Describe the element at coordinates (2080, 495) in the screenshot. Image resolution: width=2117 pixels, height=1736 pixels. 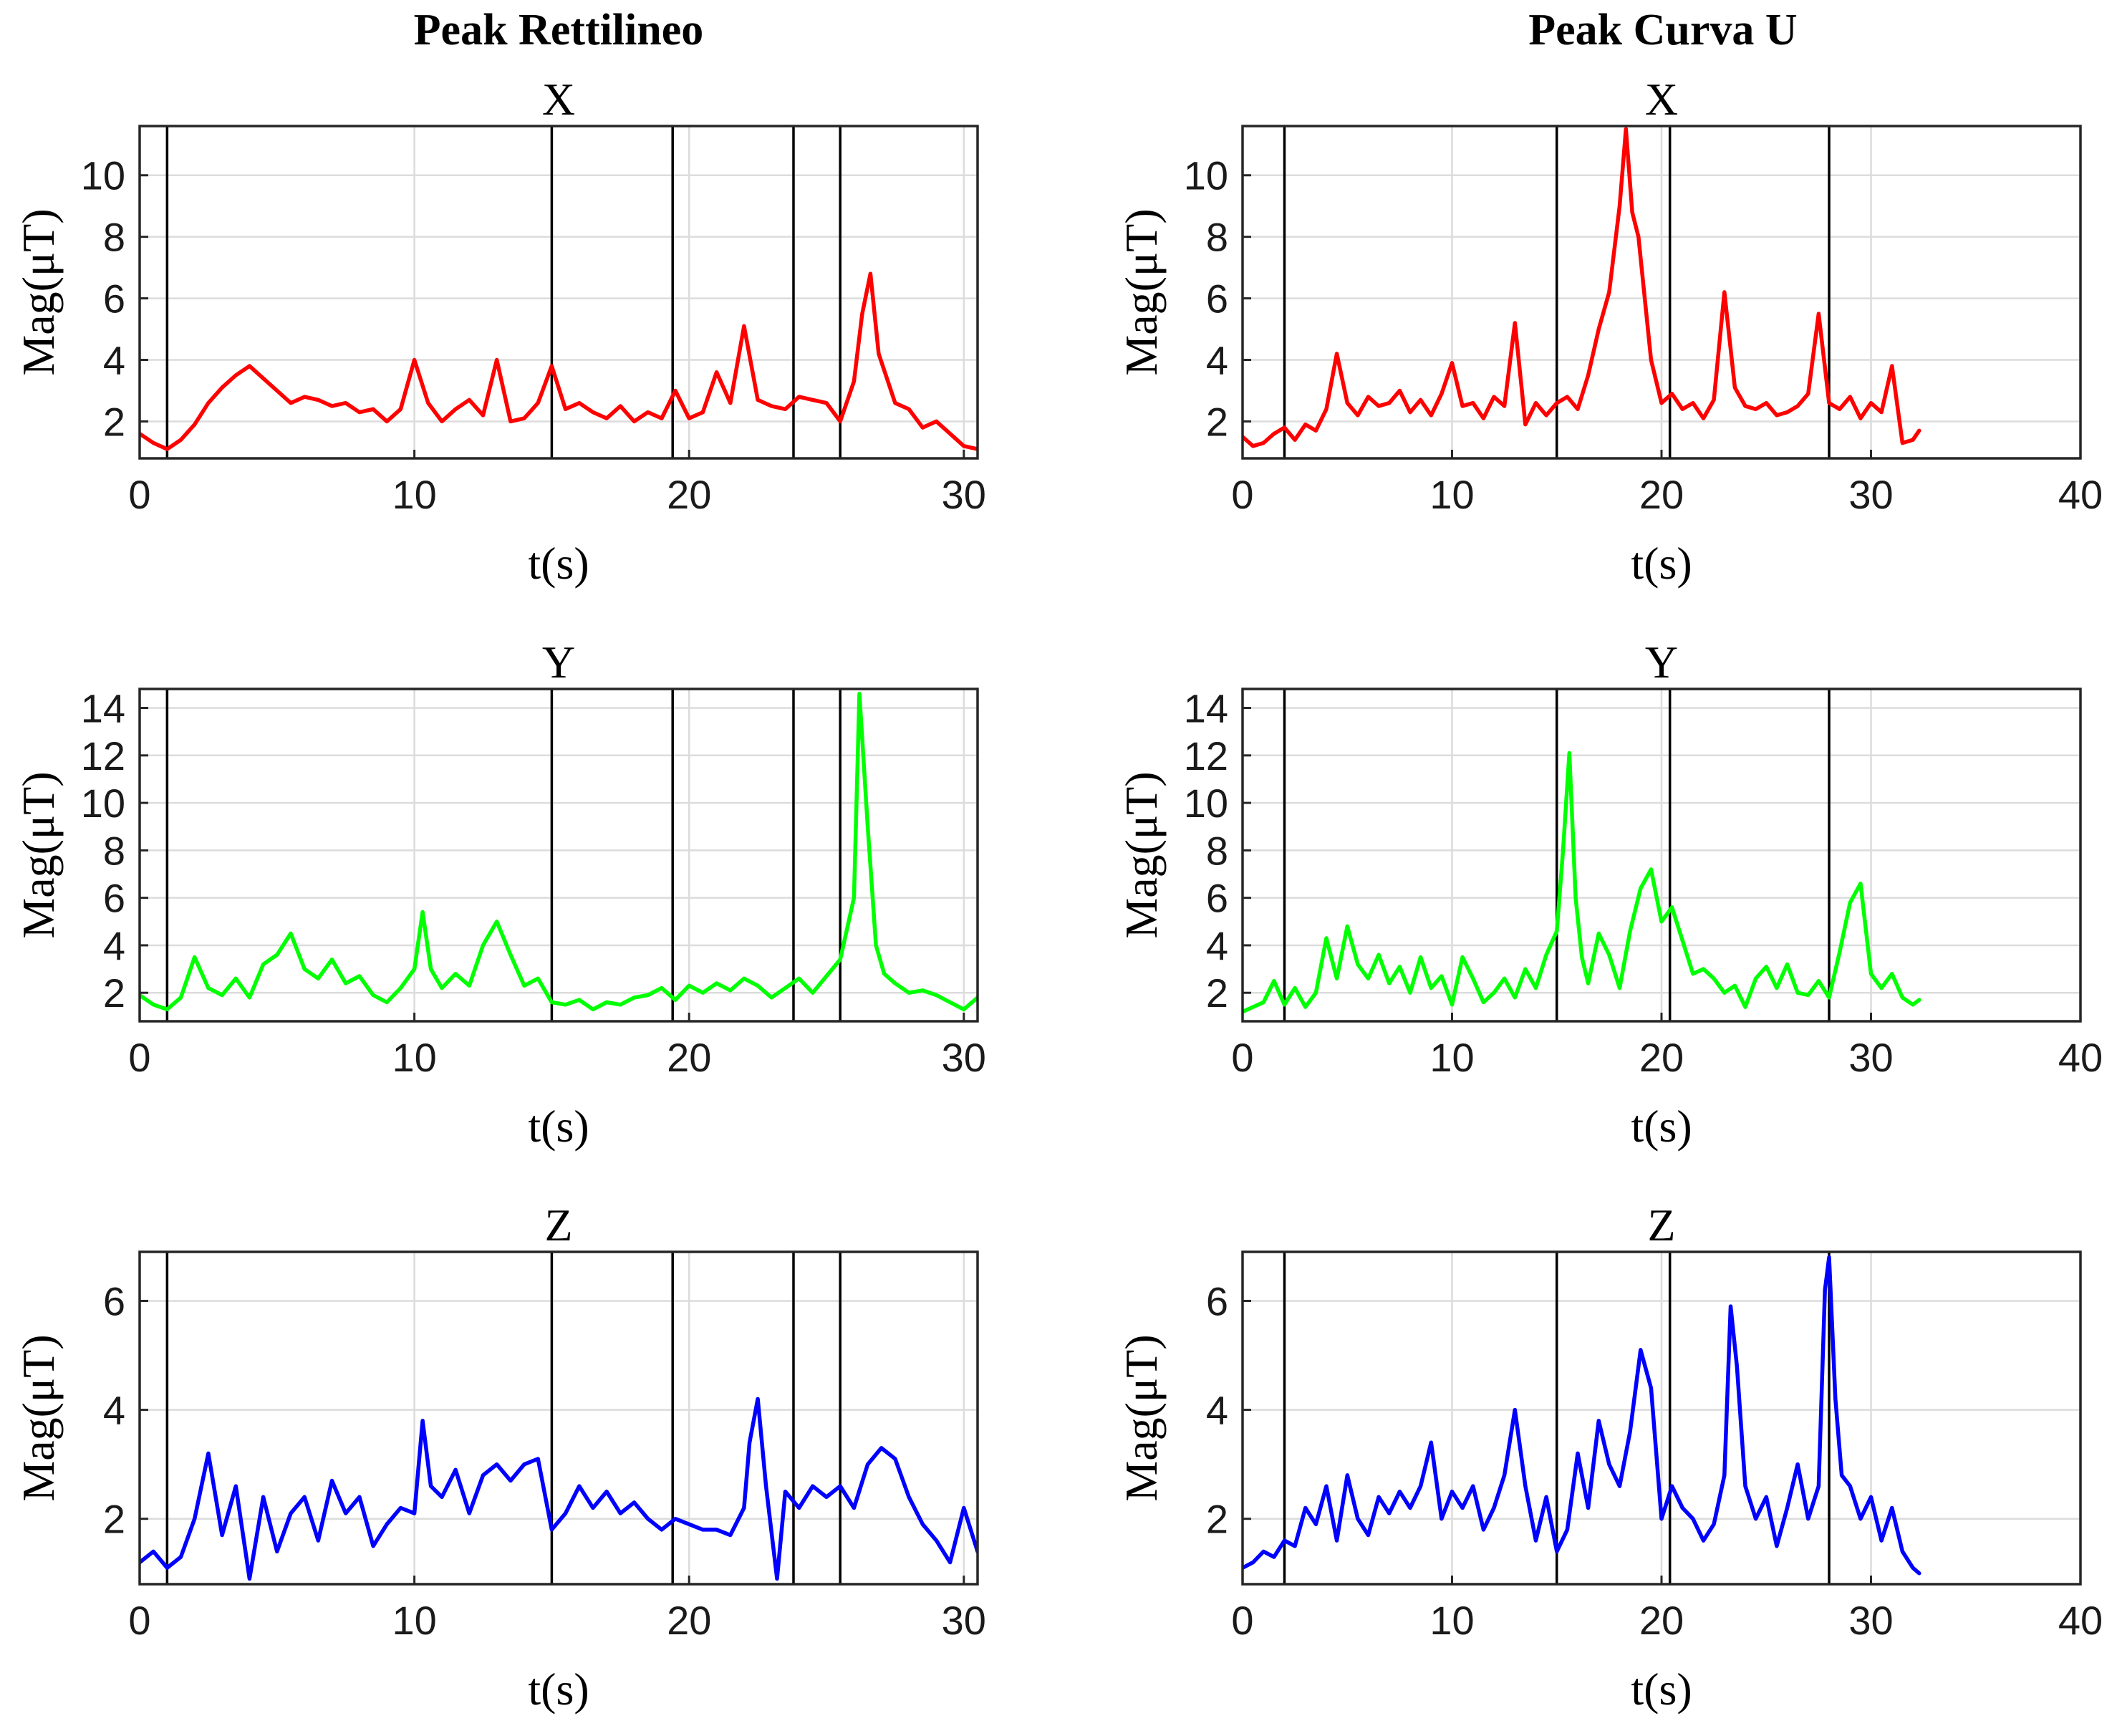
I see `right-x-x-tick-label-40: 40` at that location.